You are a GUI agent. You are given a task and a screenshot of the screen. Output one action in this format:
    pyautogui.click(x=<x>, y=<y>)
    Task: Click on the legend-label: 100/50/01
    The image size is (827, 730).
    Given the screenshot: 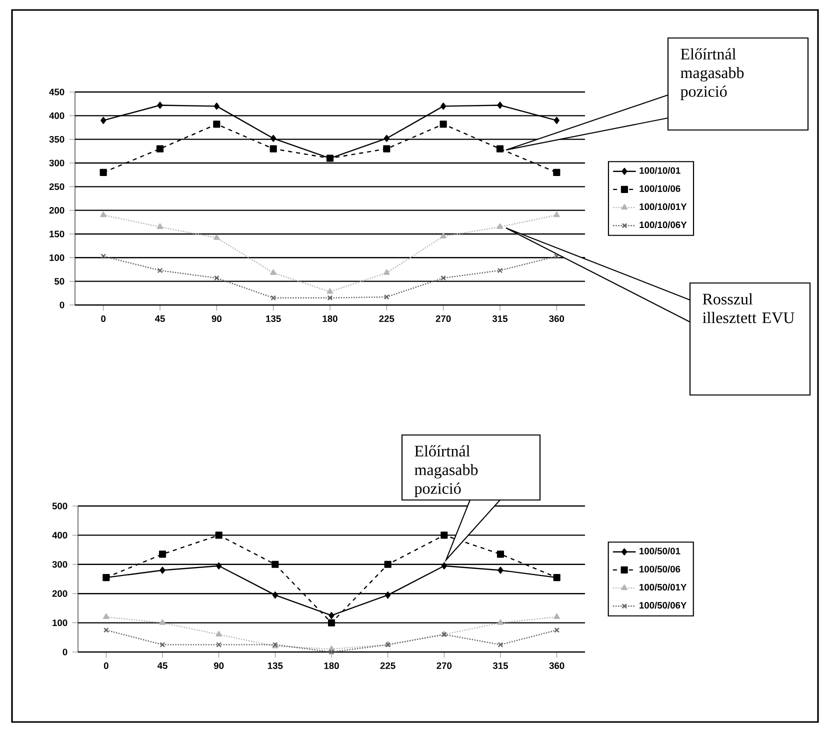 What is the action you would take?
    pyautogui.click(x=660, y=550)
    